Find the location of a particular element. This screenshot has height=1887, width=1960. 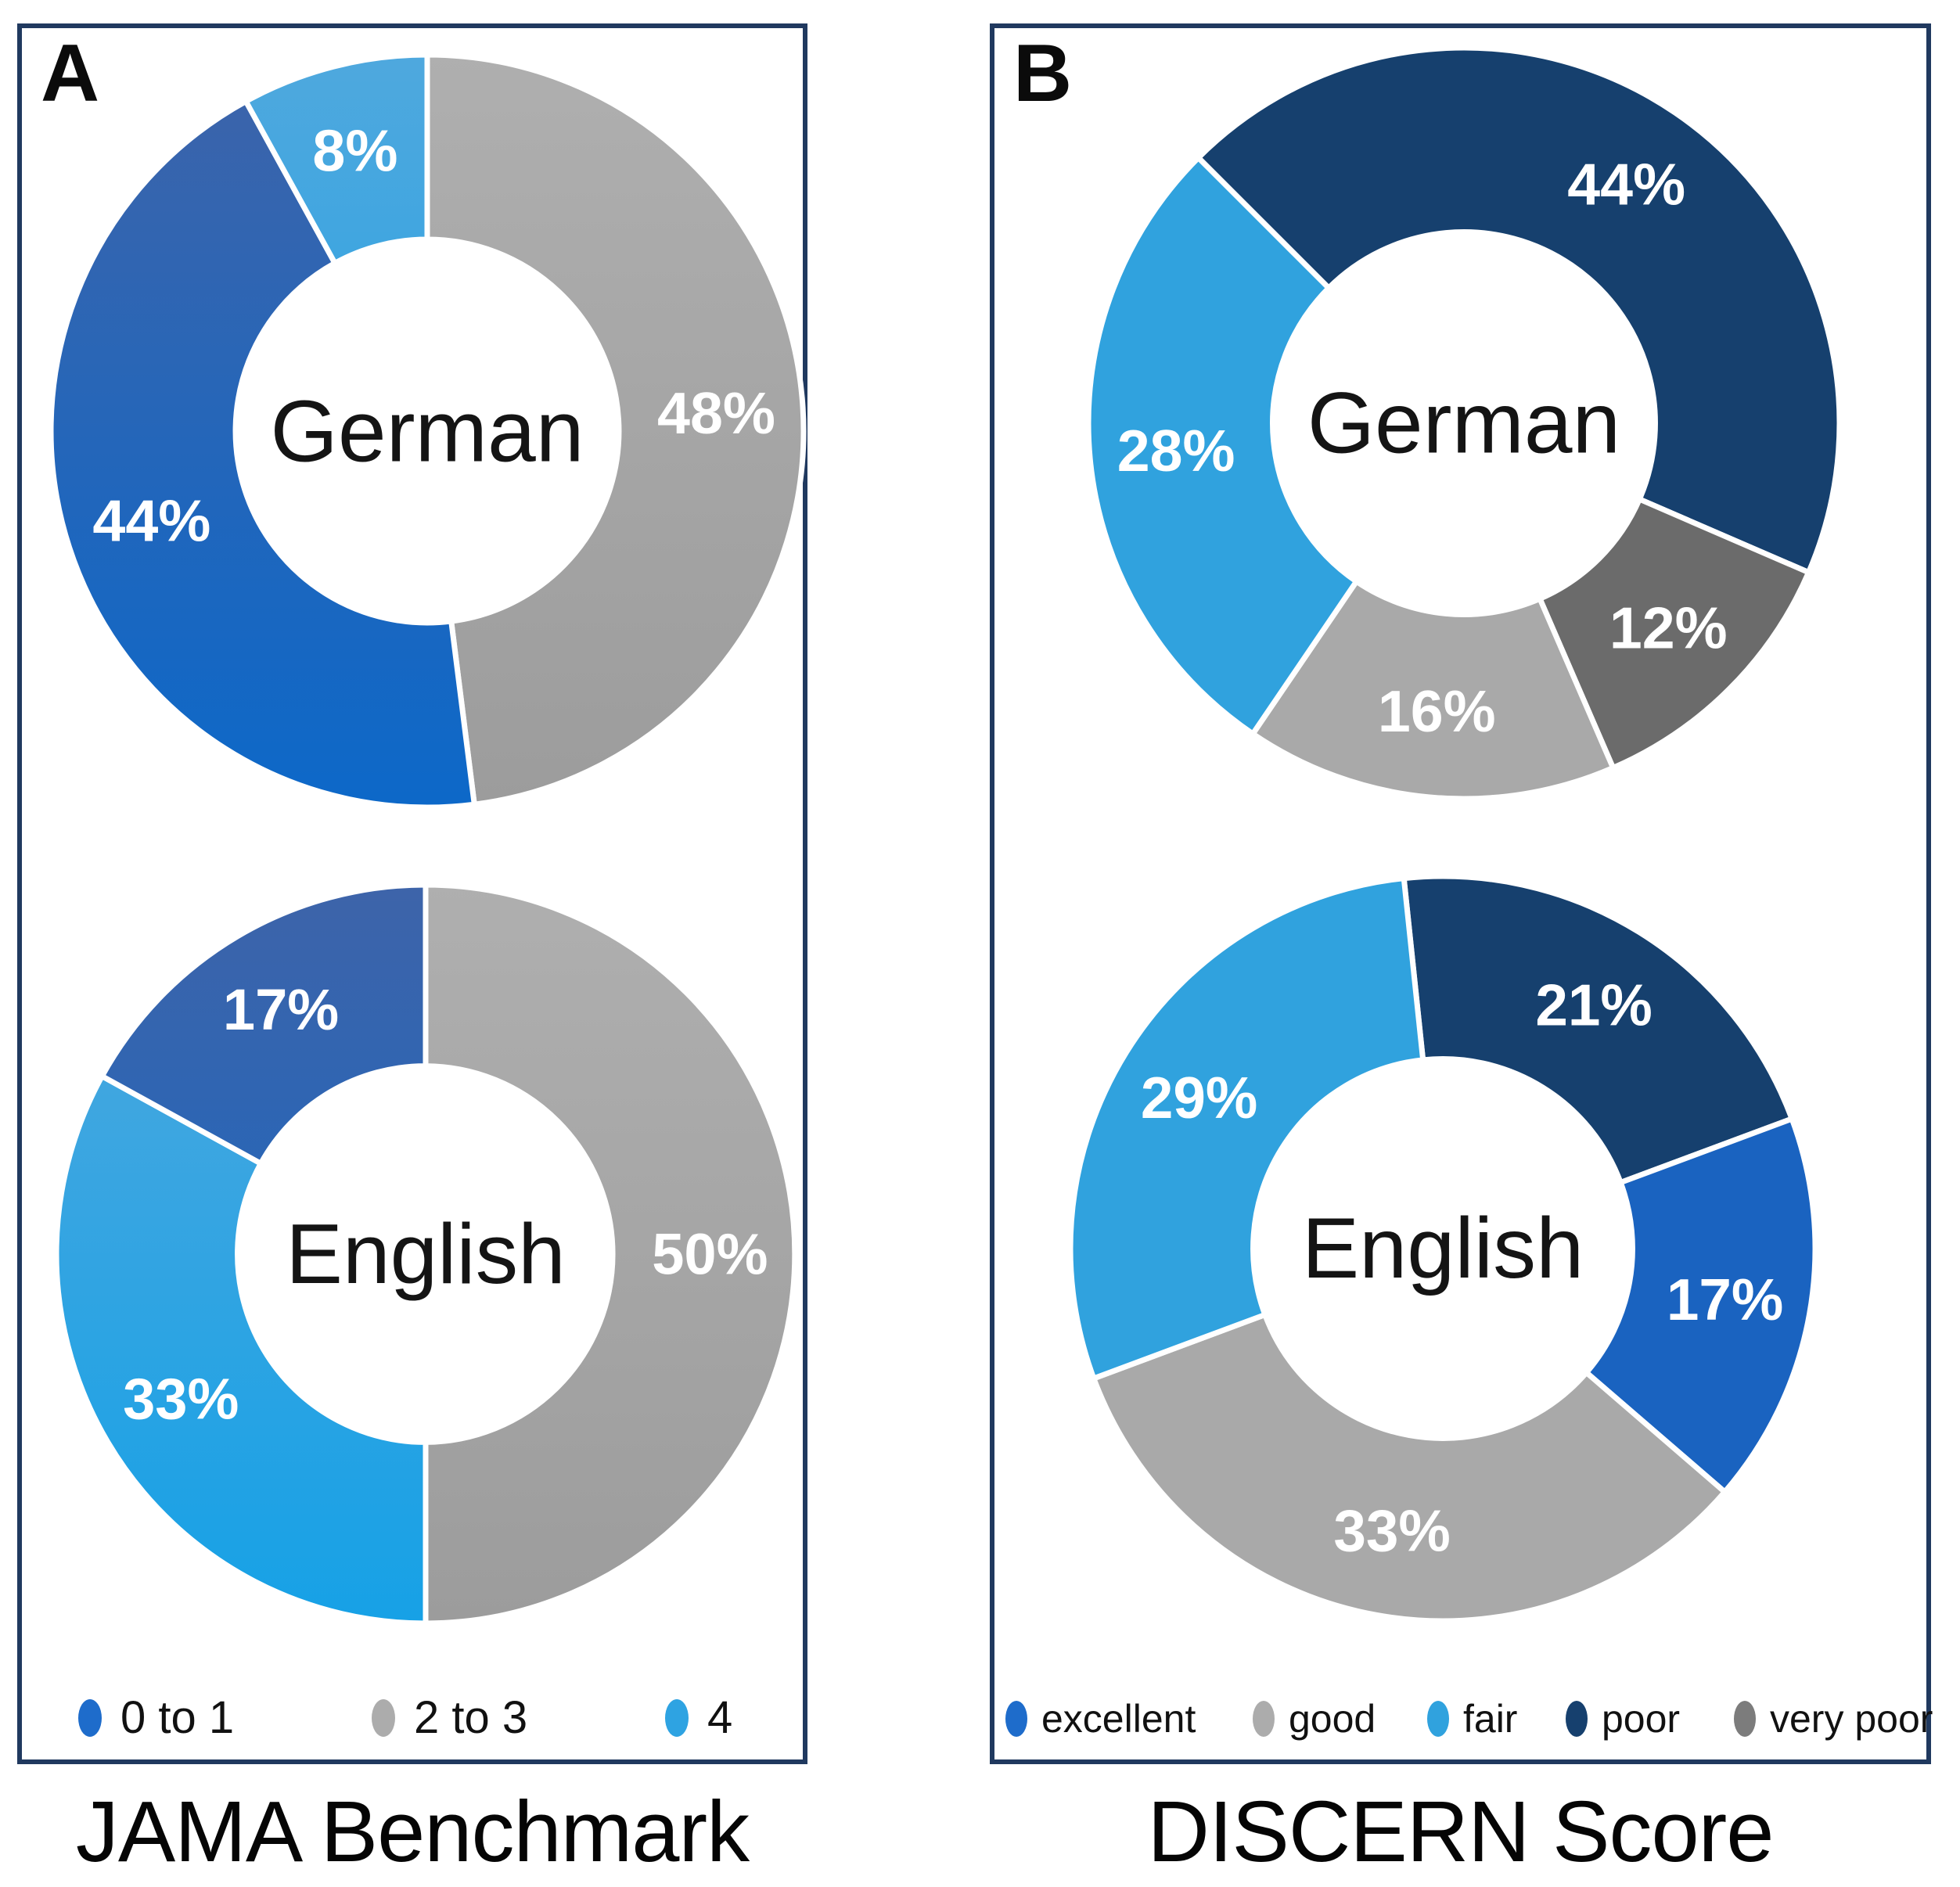

legend-dot-fair-icon is located at coordinates (1438, 1719).